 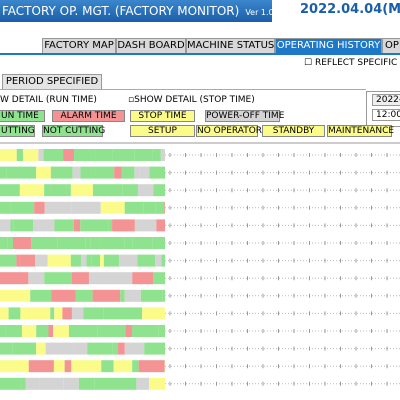 I want to click on period-tab: PERIOD SPECIFIED, so click(x=52, y=82).